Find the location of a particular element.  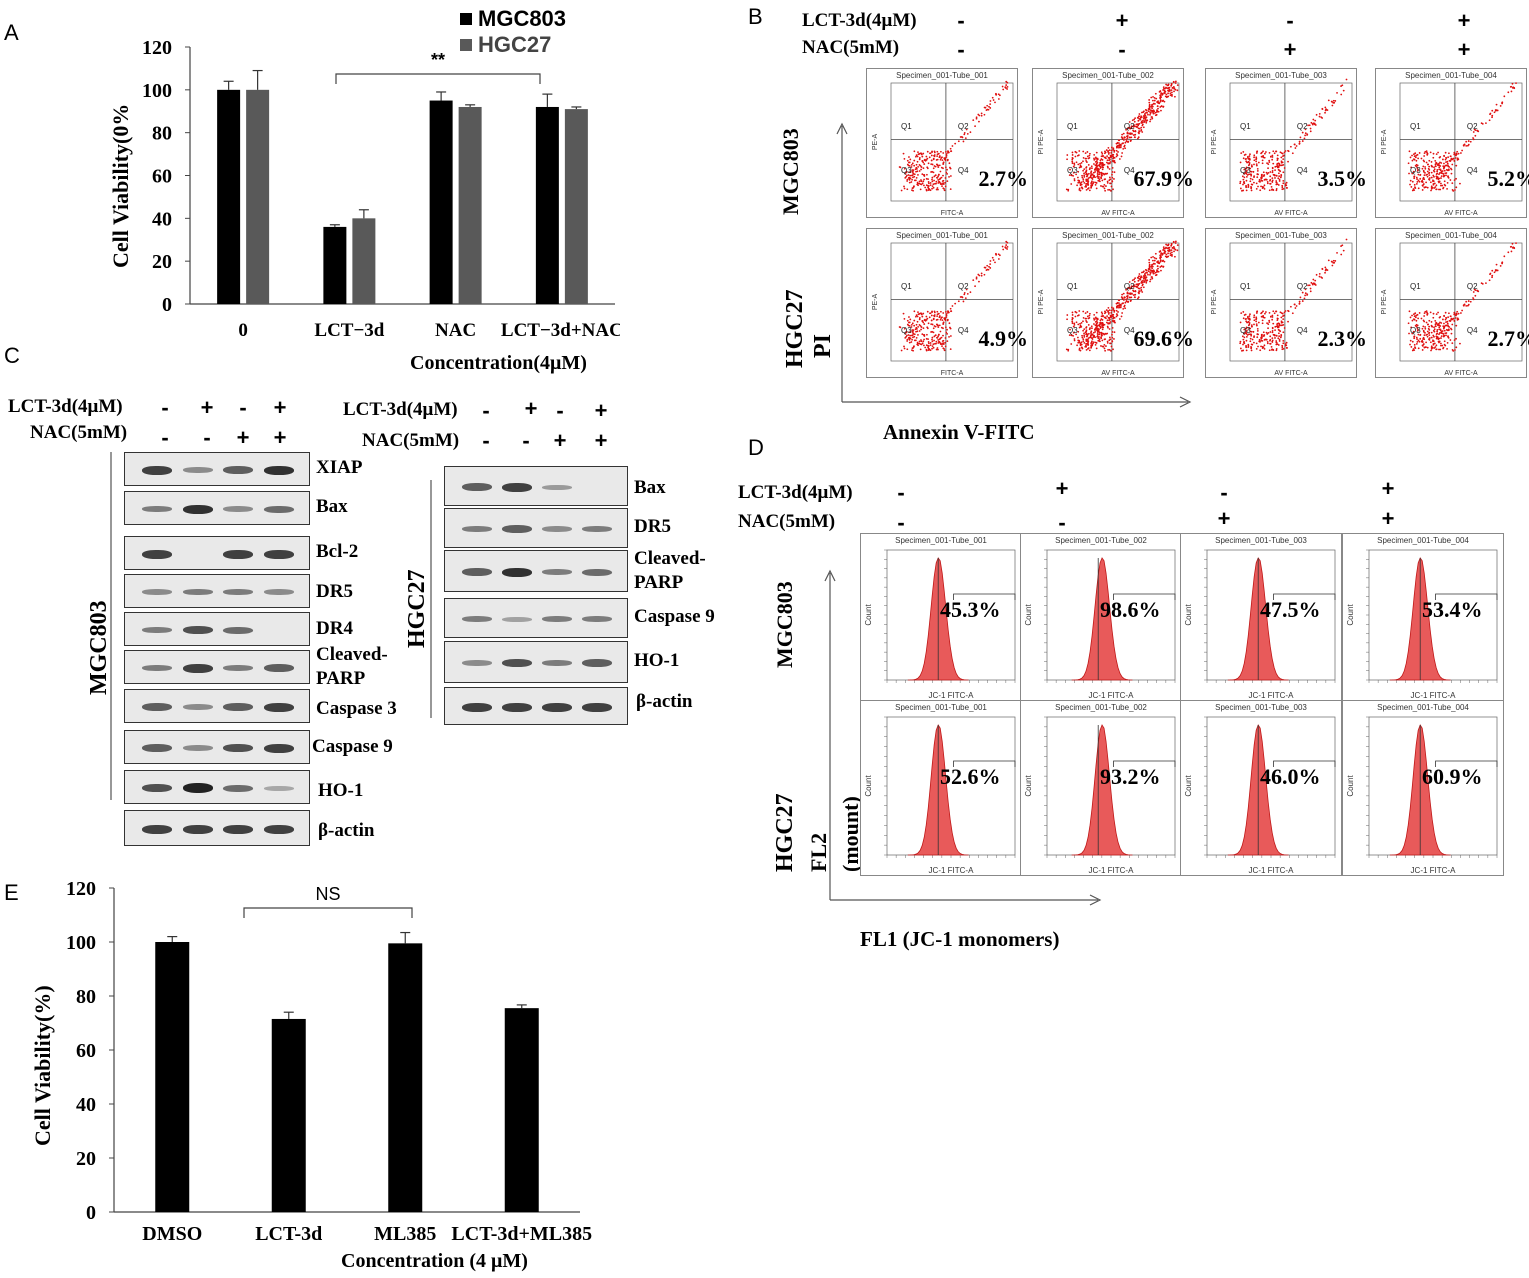

apoptosis-percent: 2.3% is located at coordinates (1342, 338).